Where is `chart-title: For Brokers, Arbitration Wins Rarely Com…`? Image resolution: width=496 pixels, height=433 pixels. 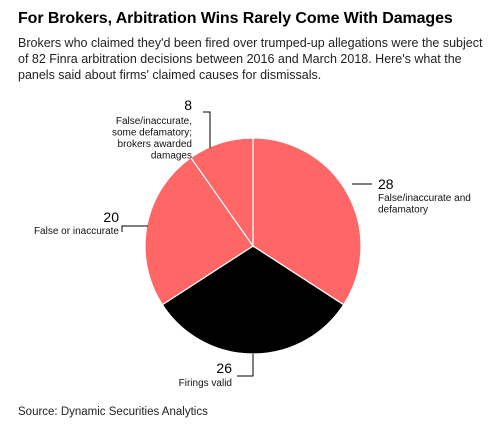 chart-title: For Brokers, Arbitration Wins Rarely Com… is located at coordinates (235, 18).